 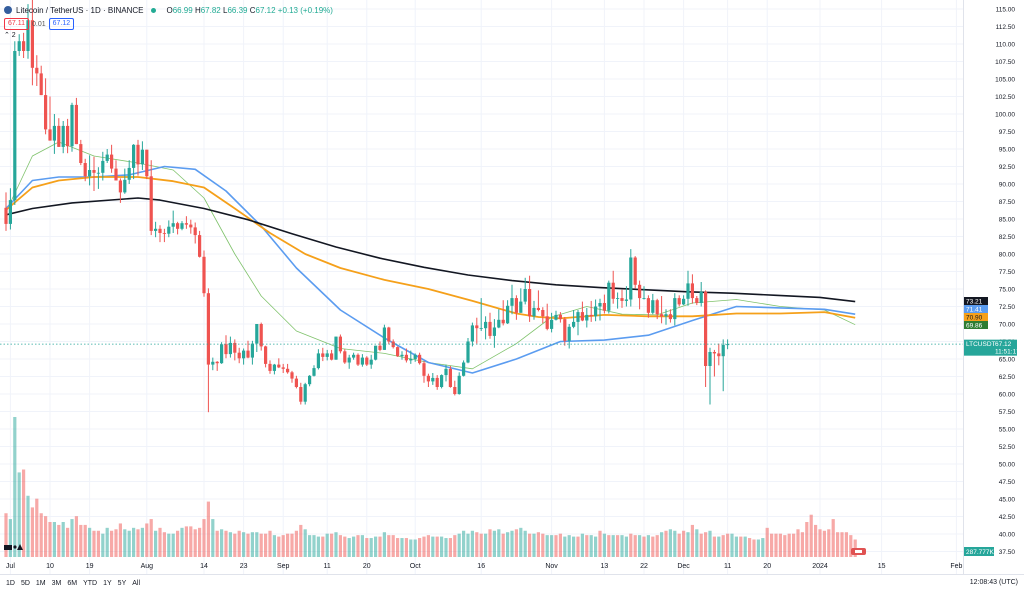 What do you see at coordinates (1007, 272) in the screenshot?
I see `price-tick-label: 77.50` at bounding box center [1007, 272].